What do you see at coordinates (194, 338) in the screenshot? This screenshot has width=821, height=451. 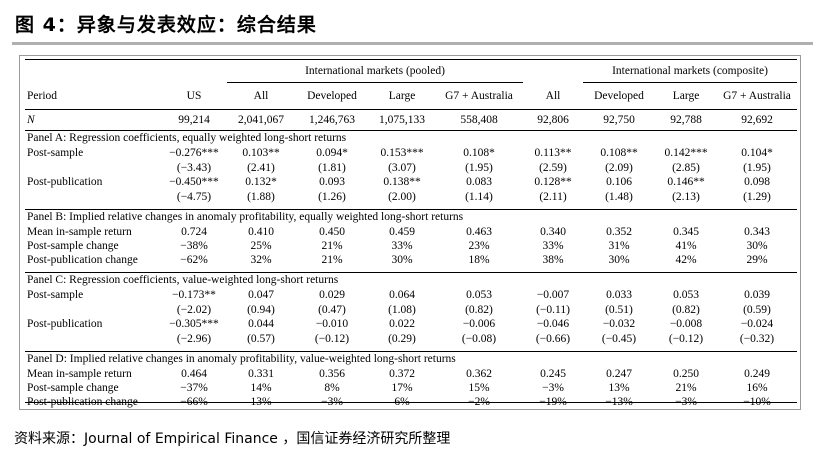 I see `table-cell: (−2.96)` at bounding box center [194, 338].